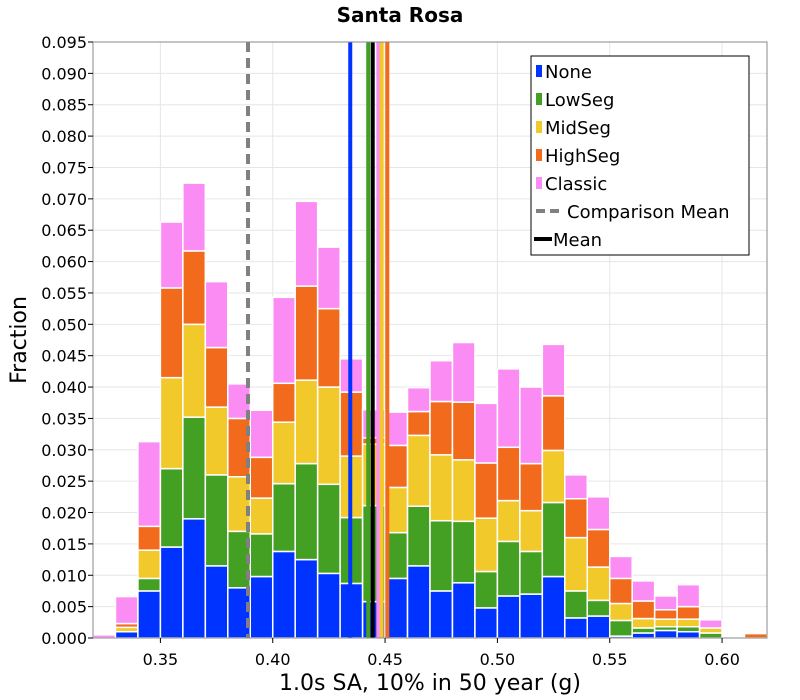 This screenshot has width=800, height=700. What do you see at coordinates (161, 659) in the screenshot?
I see `x-tick-label: 0.35` at bounding box center [161, 659].